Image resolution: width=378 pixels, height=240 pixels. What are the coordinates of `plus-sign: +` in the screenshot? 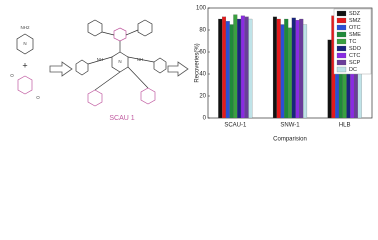 It's located at (24, 65).